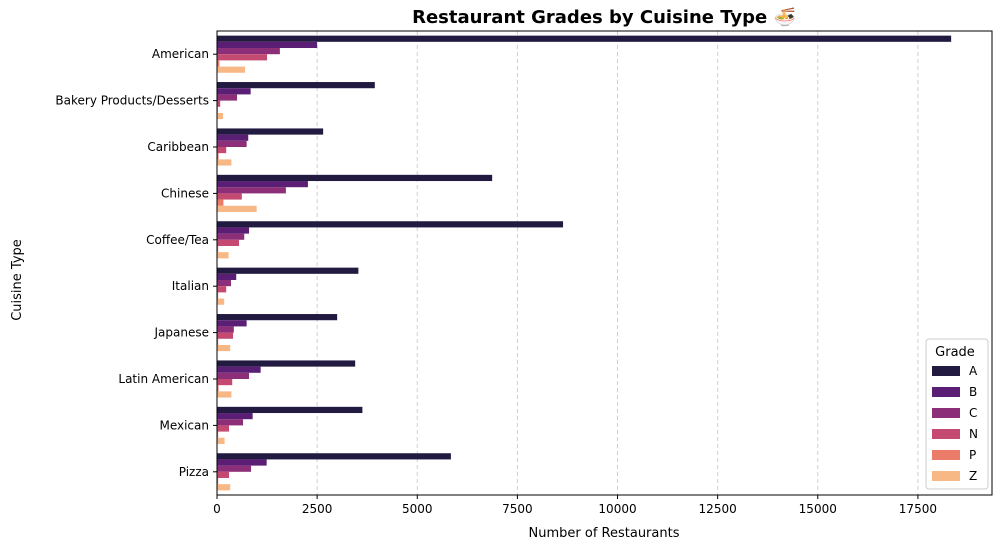  I want to click on x-tick-label: 15000, so click(818, 509).